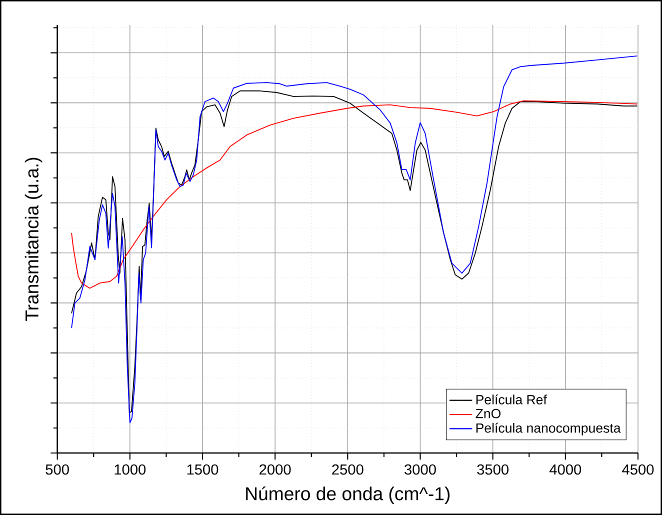 The width and height of the screenshot is (662, 515). Describe the element at coordinates (638, 469) in the screenshot. I see `x-tick-label: 4500` at that location.